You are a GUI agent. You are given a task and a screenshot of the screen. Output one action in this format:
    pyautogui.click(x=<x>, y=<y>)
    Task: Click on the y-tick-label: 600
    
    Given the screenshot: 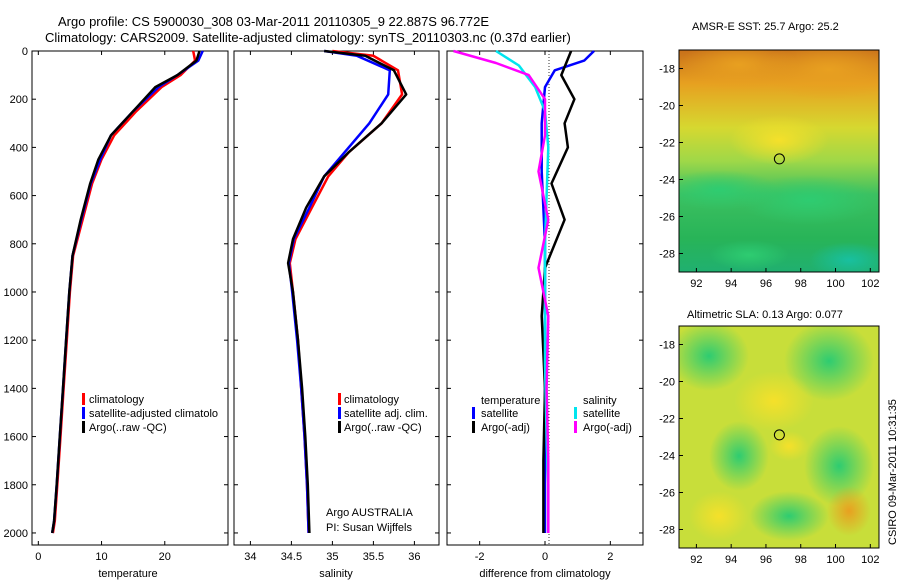 What is the action you would take?
    pyautogui.click(x=19, y=197)
    